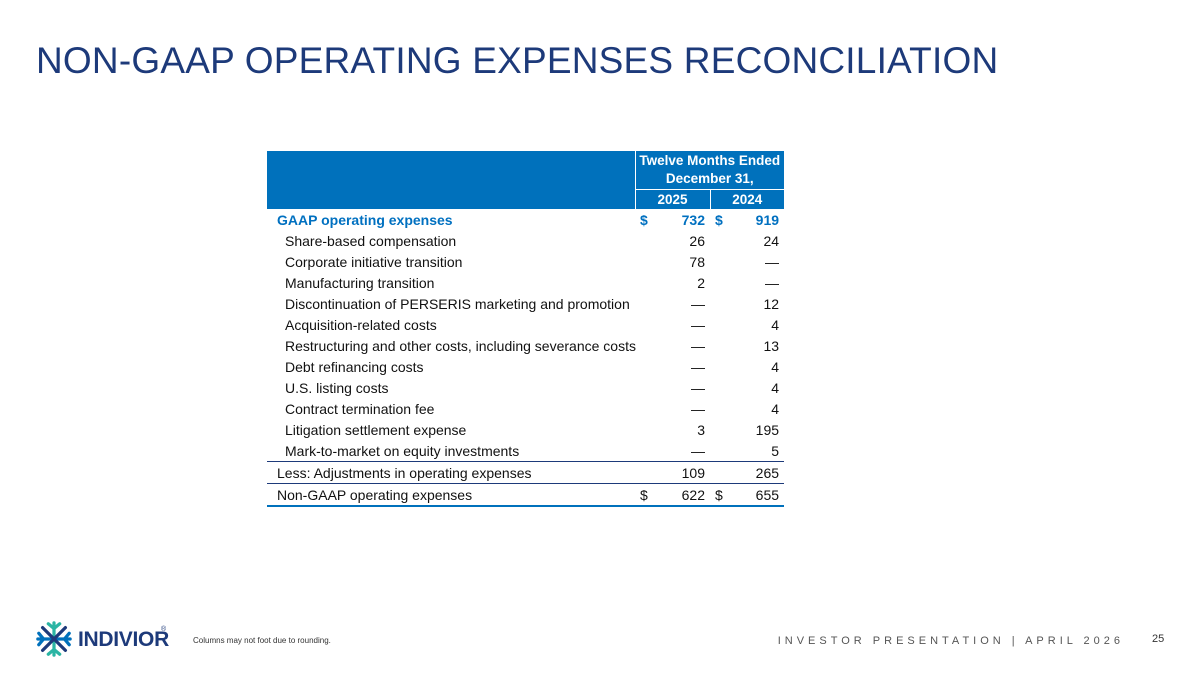 The width and height of the screenshot is (1200, 675). Describe the element at coordinates (709, 170) in the screenshot. I see `period-header: Twelve Months Ended December 31,` at that location.